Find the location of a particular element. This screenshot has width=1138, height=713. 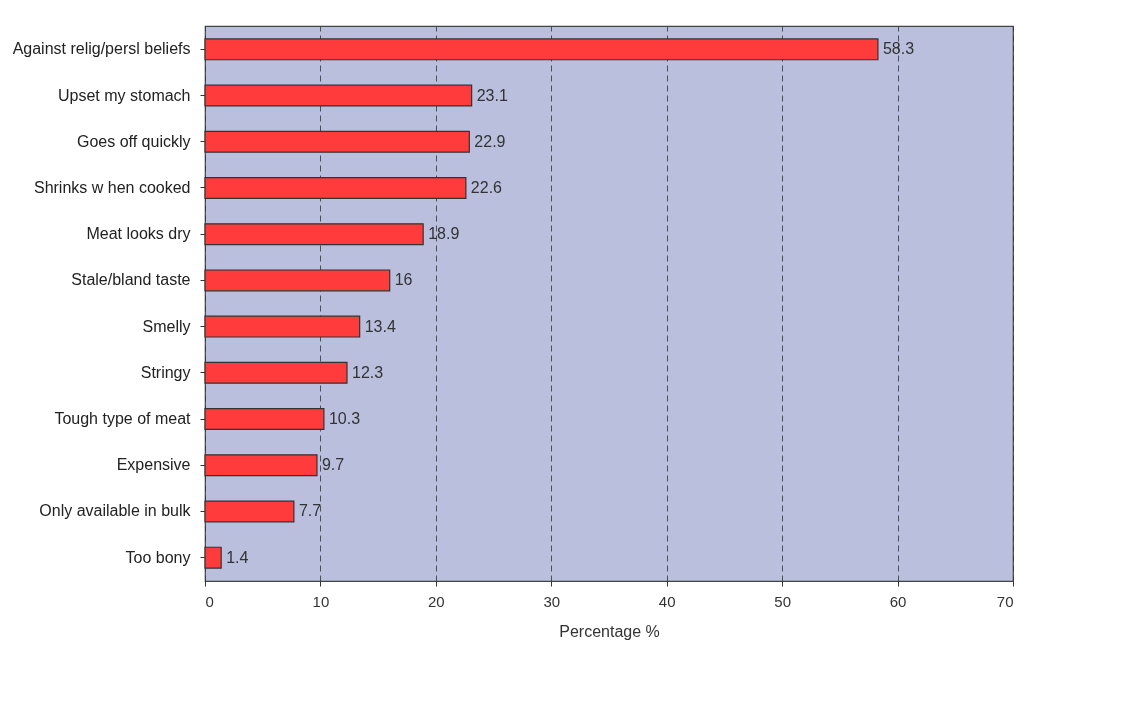

y-tick-label: Meat looks dry is located at coordinates (138, 234).